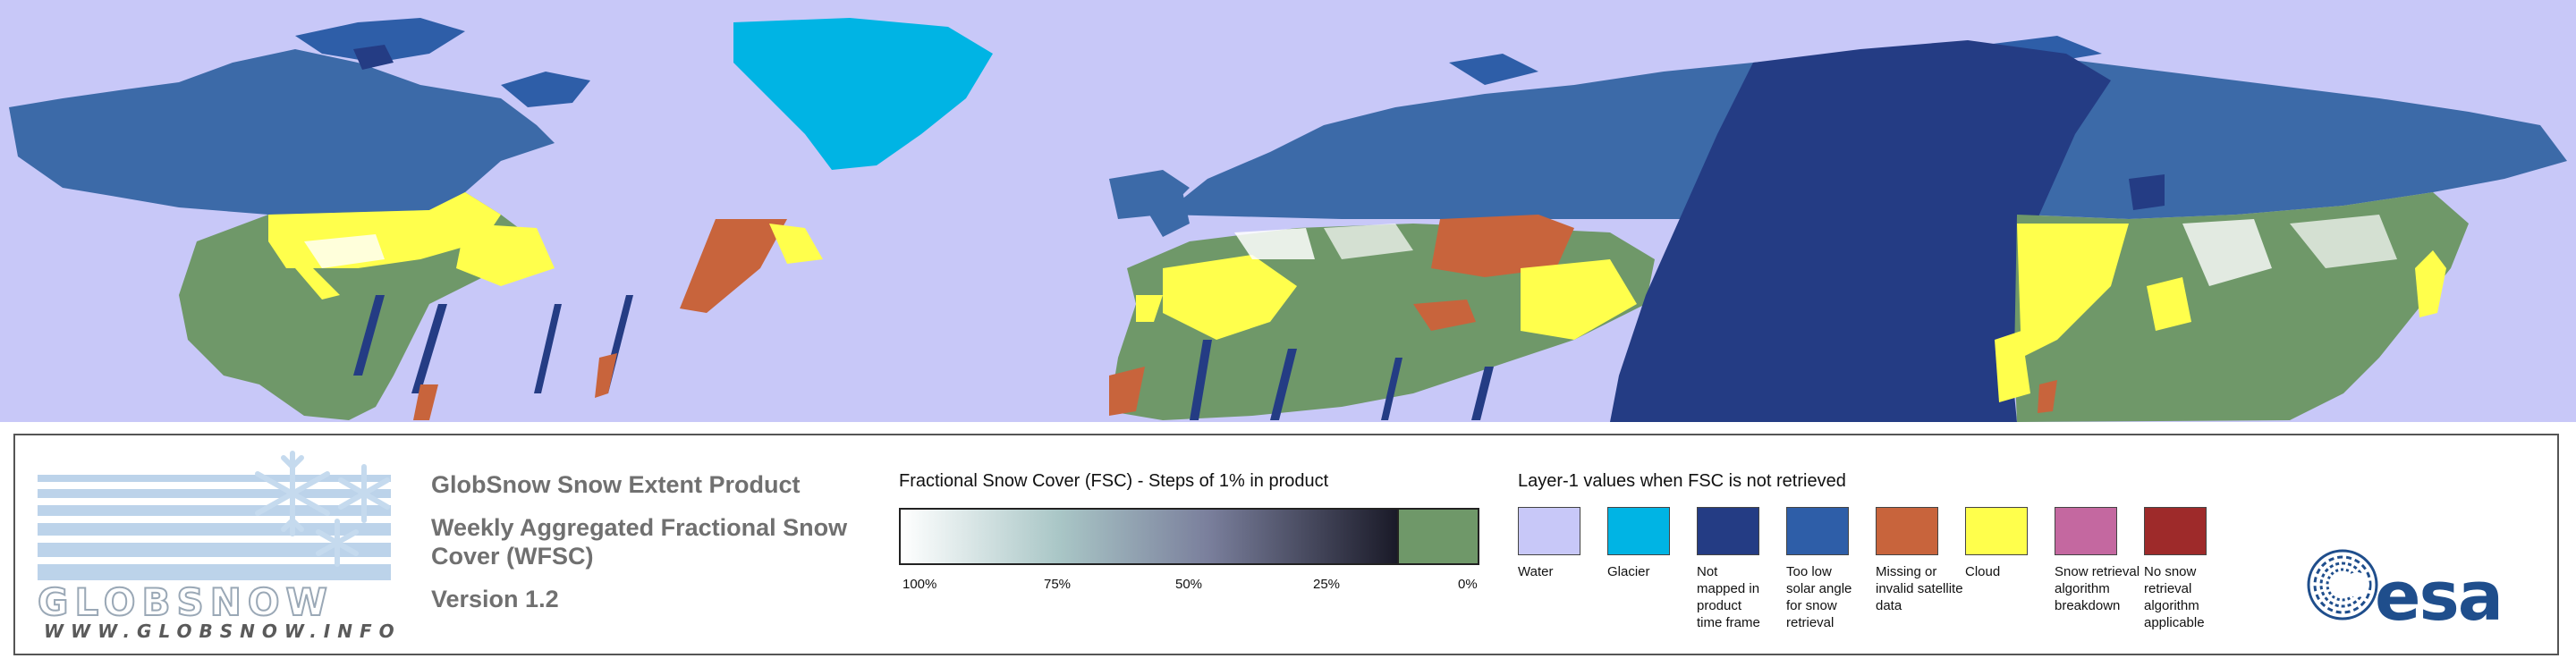 This screenshot has height=667, width=2576. I want to click on swatch-algorithm-breakdown, so click(2086, 531).